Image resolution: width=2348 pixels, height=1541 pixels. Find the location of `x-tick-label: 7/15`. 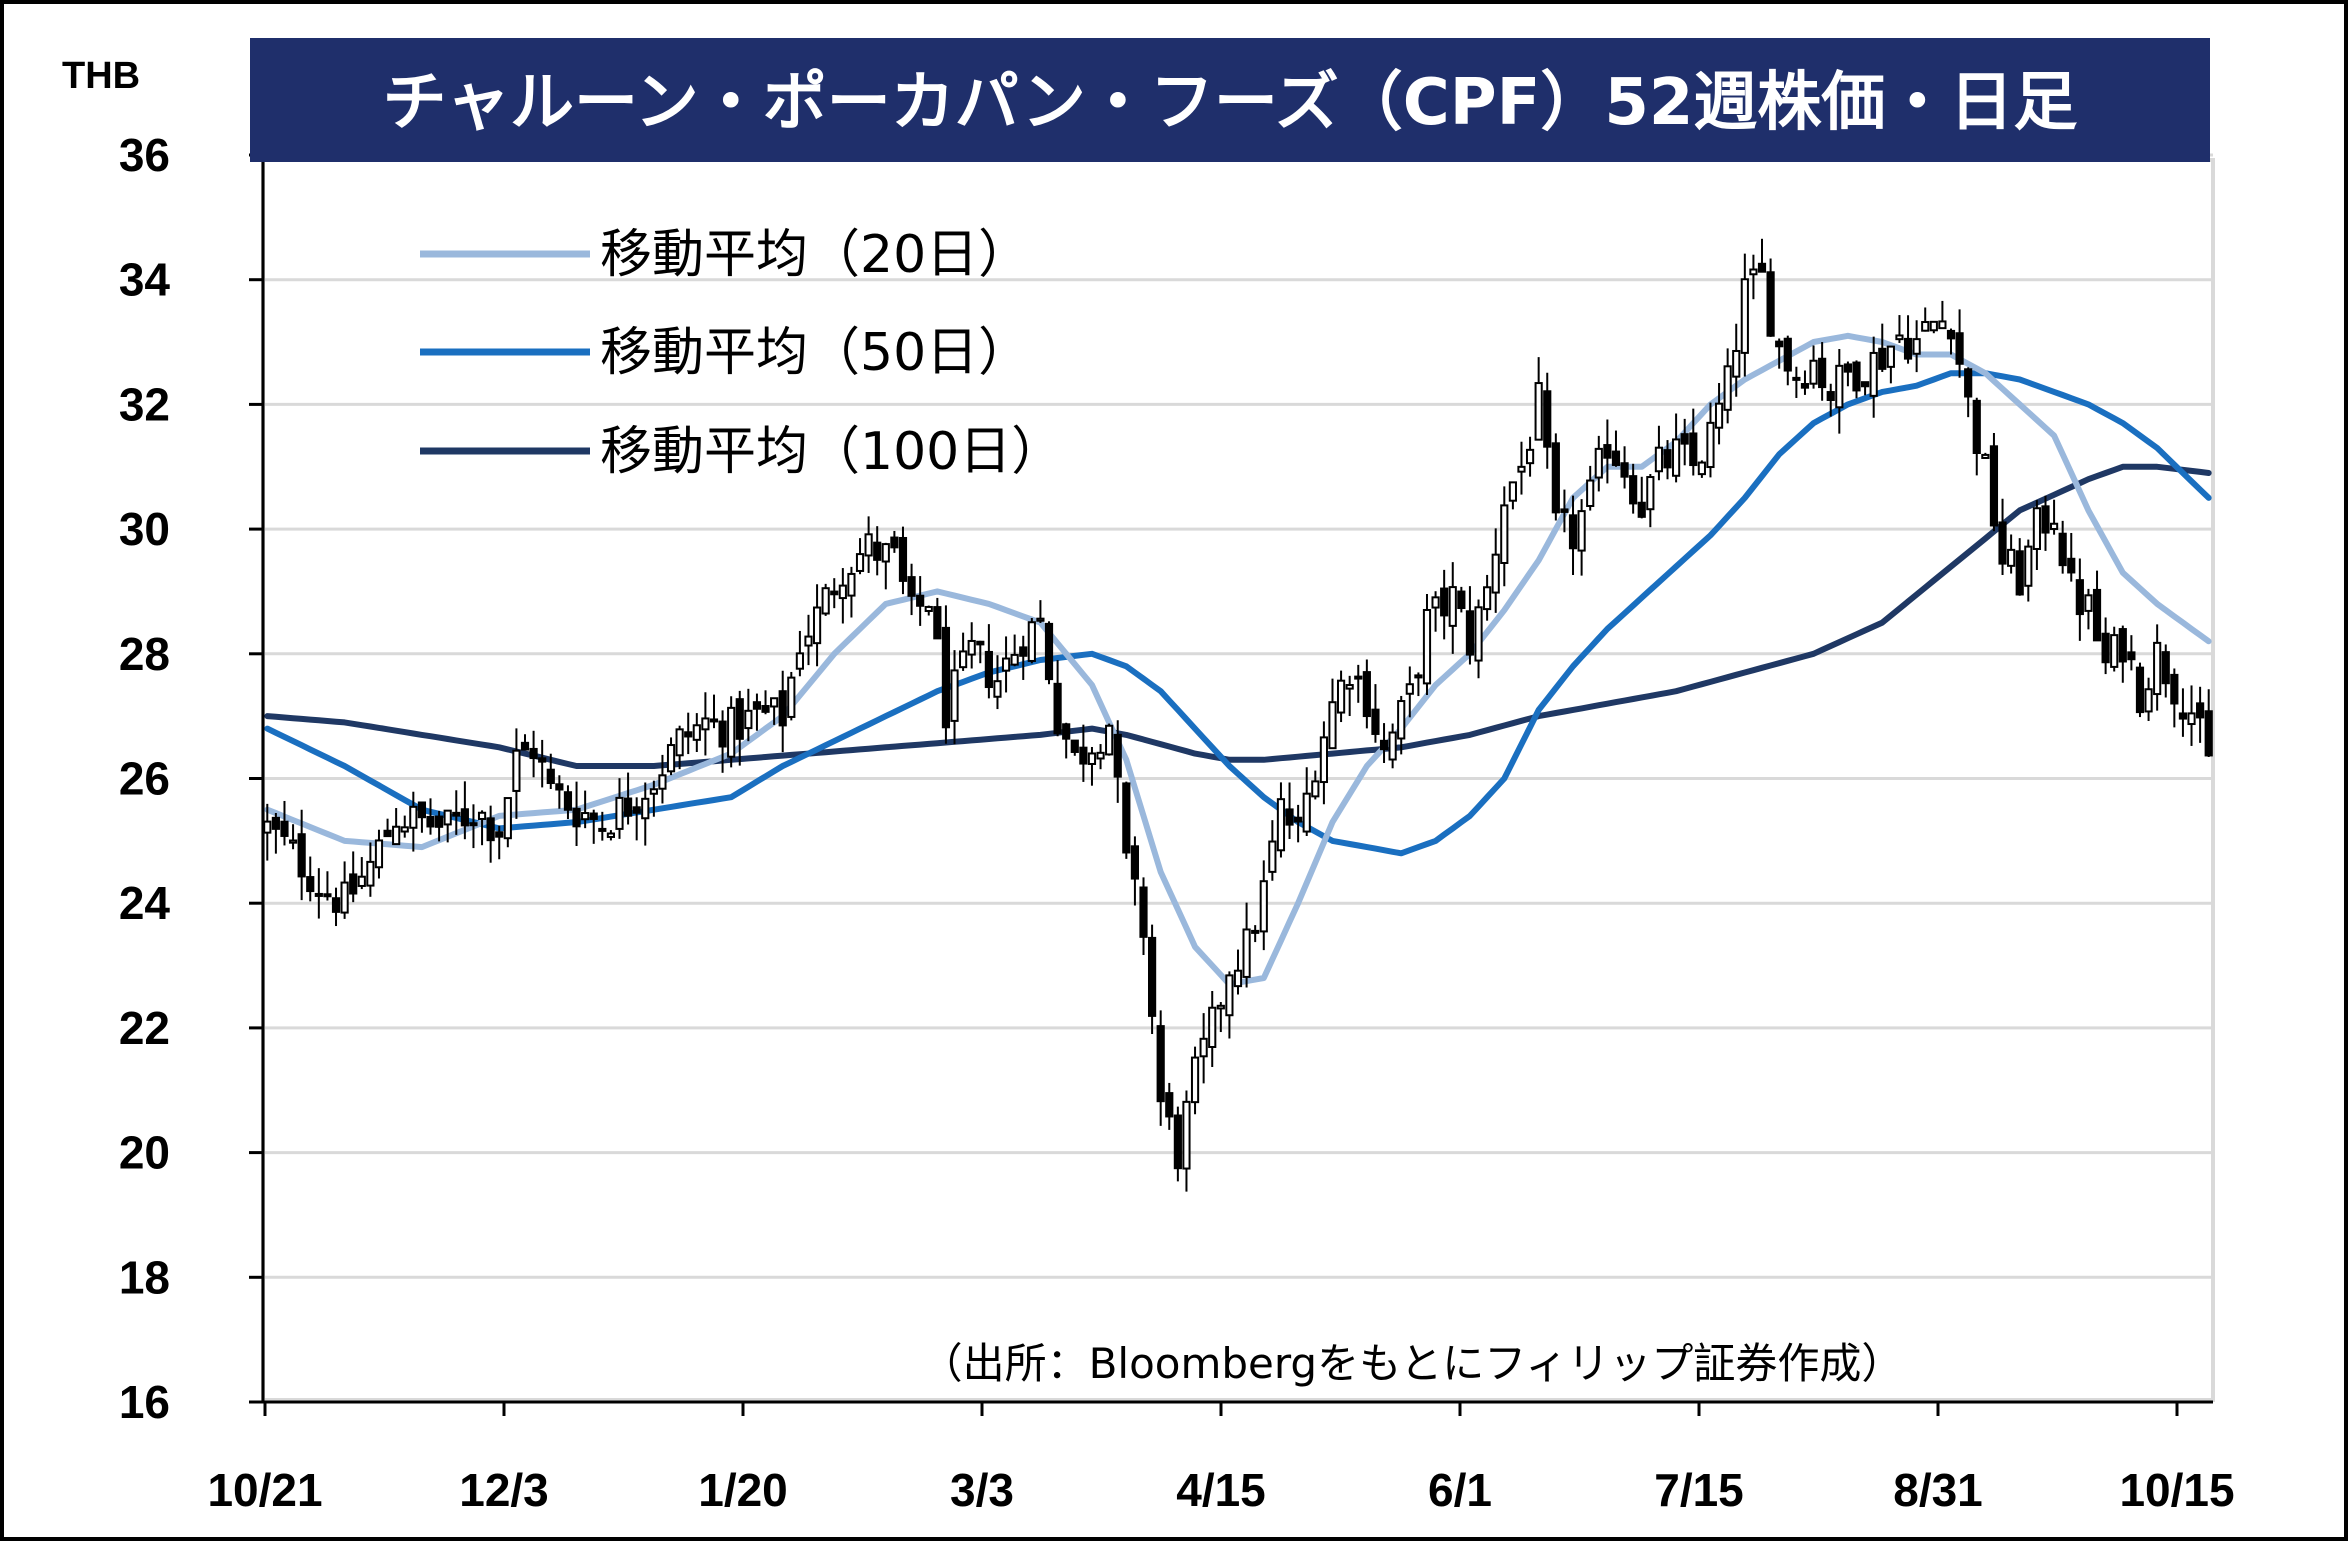

x-tick-label: 7/15 is located at coordinates (1699, 1490).